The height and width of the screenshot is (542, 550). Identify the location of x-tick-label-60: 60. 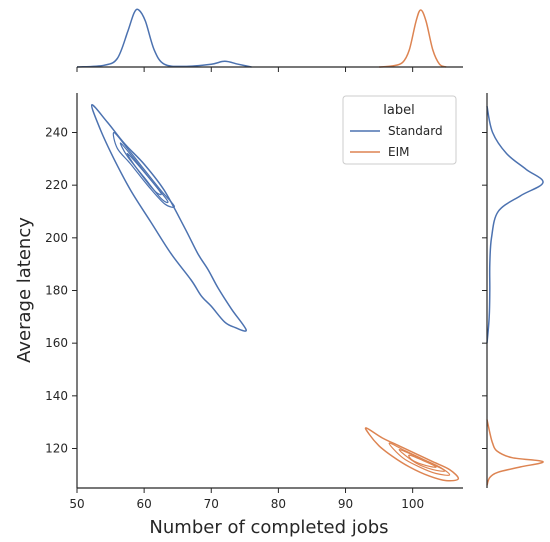
(143, 504).